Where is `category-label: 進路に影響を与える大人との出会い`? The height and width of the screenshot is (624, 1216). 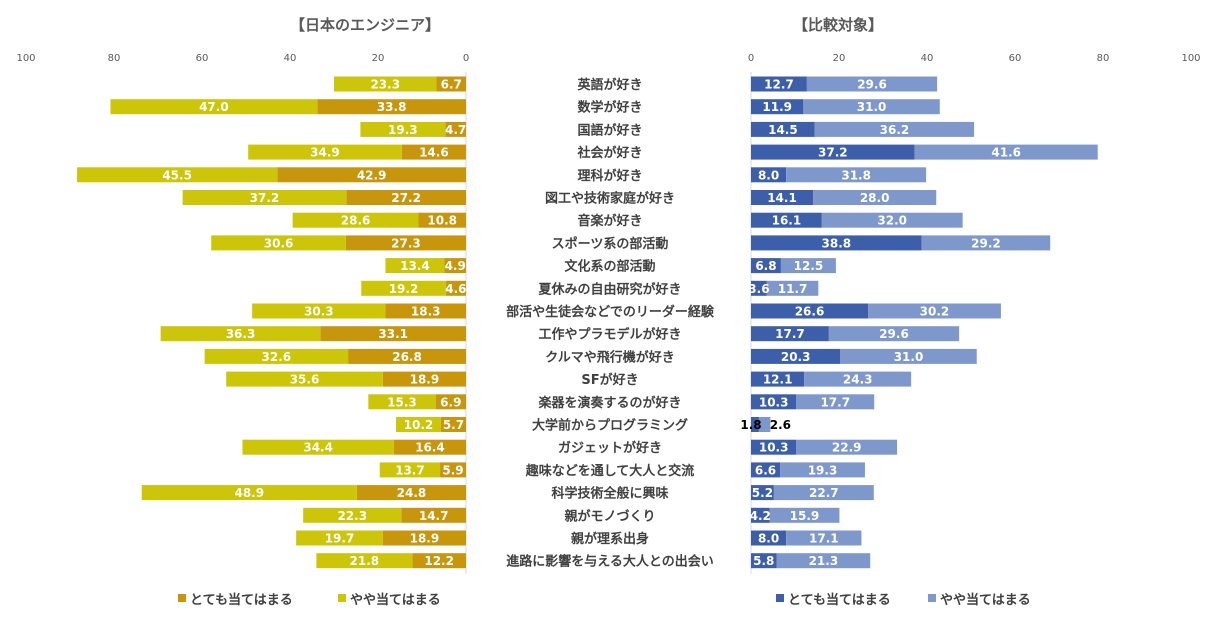
category-label: 進路に影響を与える大人との出会い is located at coordinates (609, 562).